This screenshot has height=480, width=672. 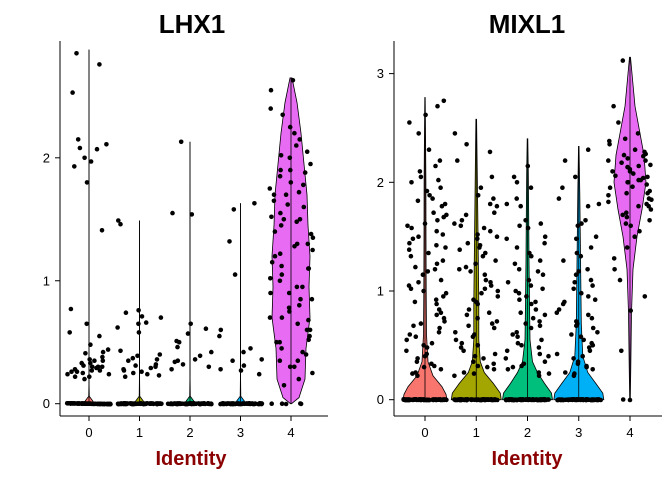 What do you see at coordinates (290, 432) in the screenshot?
I see `lhx1-x-tick-label: 4` at bounding box center [290, 432].